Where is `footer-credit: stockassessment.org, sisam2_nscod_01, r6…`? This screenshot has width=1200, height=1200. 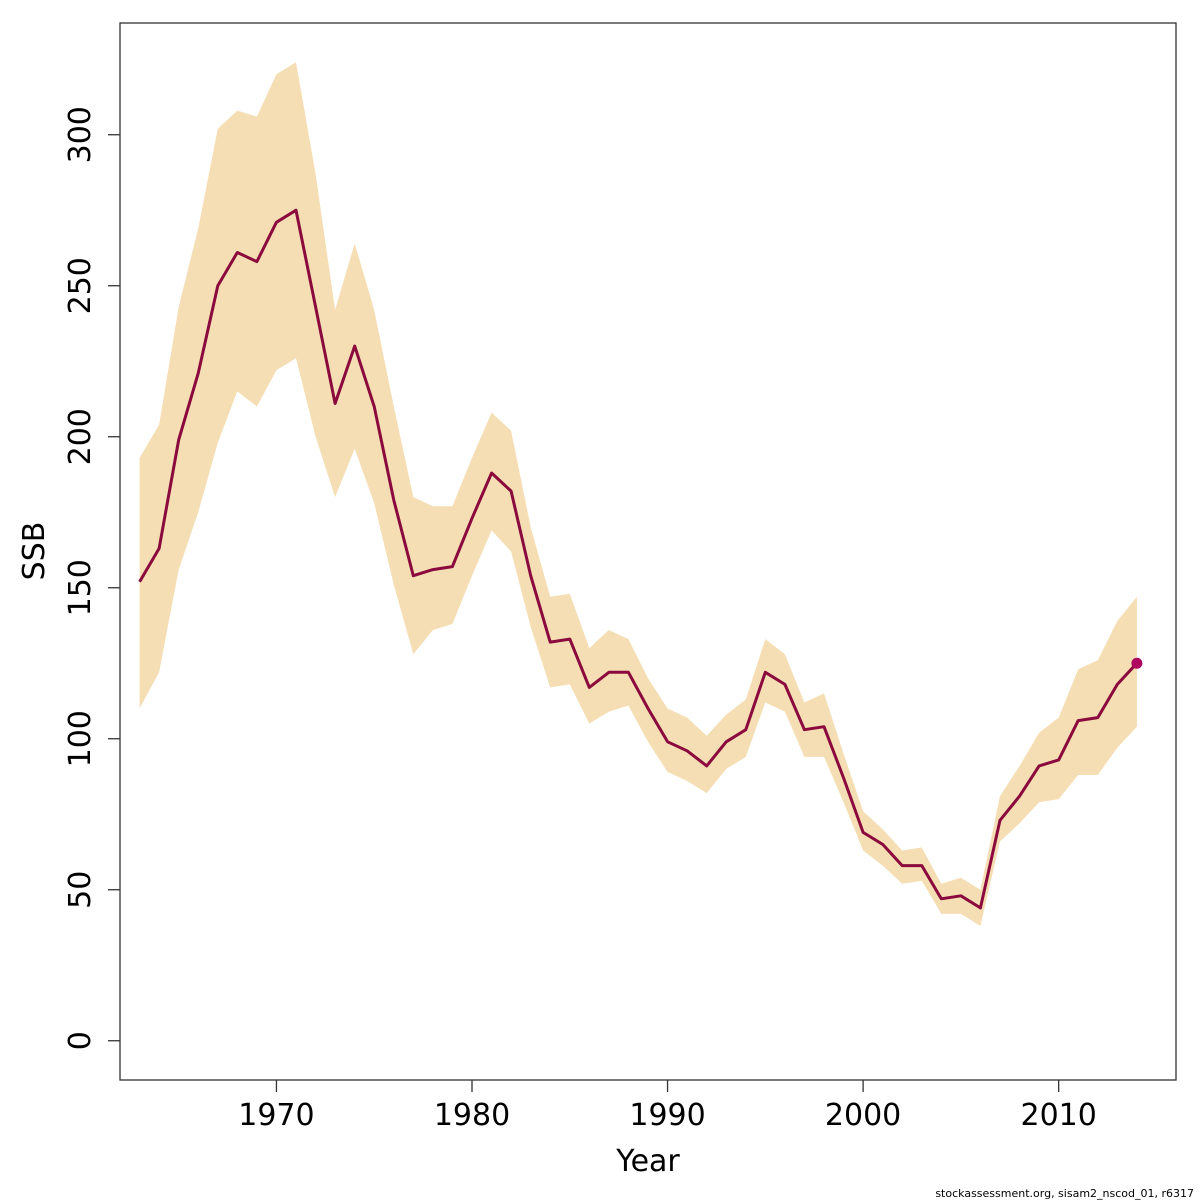
footer-credit: stockassessment.org, sisam2_nscod_01, r6… is located at coordinates (1064, 1193).